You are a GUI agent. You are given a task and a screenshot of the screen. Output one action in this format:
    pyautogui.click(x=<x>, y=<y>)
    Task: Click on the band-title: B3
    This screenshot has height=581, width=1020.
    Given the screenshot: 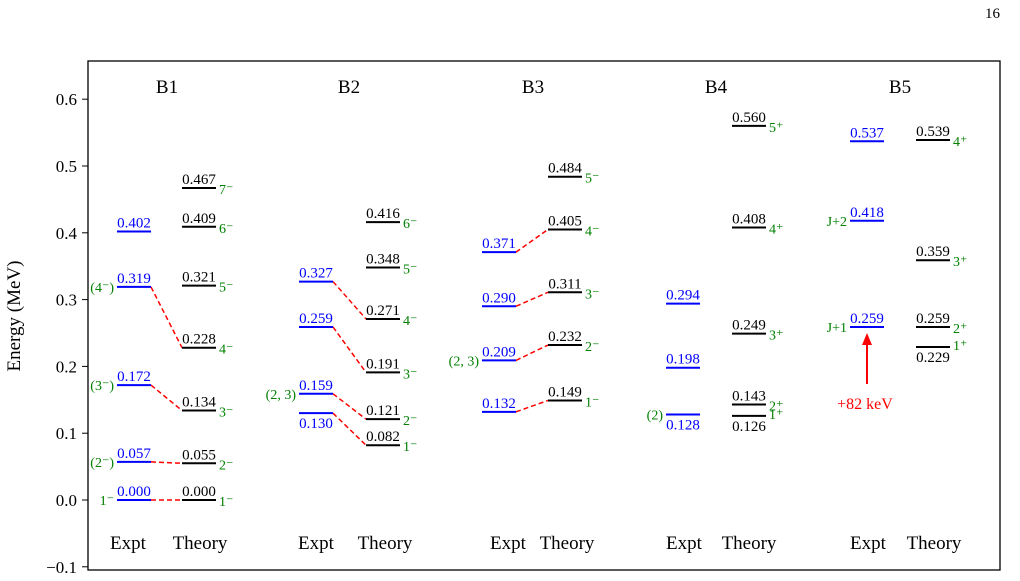 What is the action you would take?
    pyautogui.click(x=533, y=87)
    